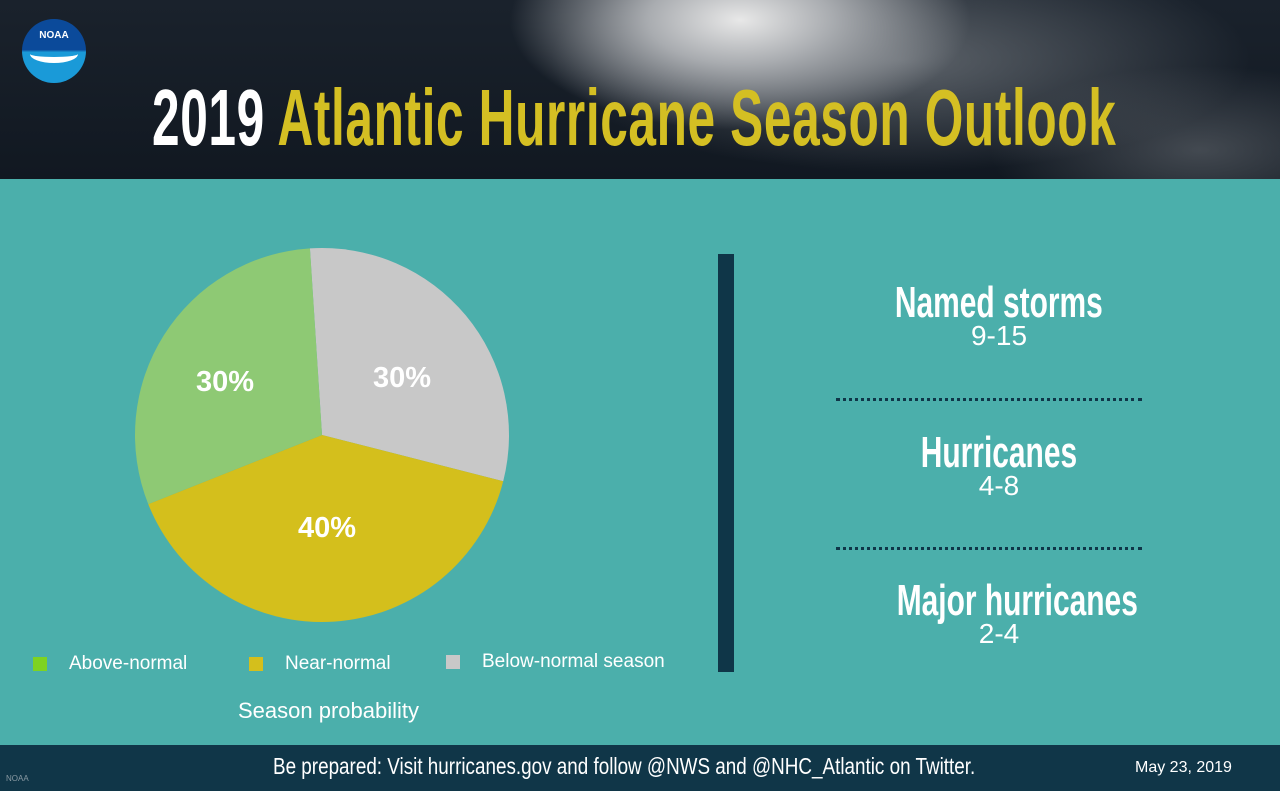 This screenshot has width=1280, height=791. I want to click on legend-item-near: Near-normal, so click(320, 664).